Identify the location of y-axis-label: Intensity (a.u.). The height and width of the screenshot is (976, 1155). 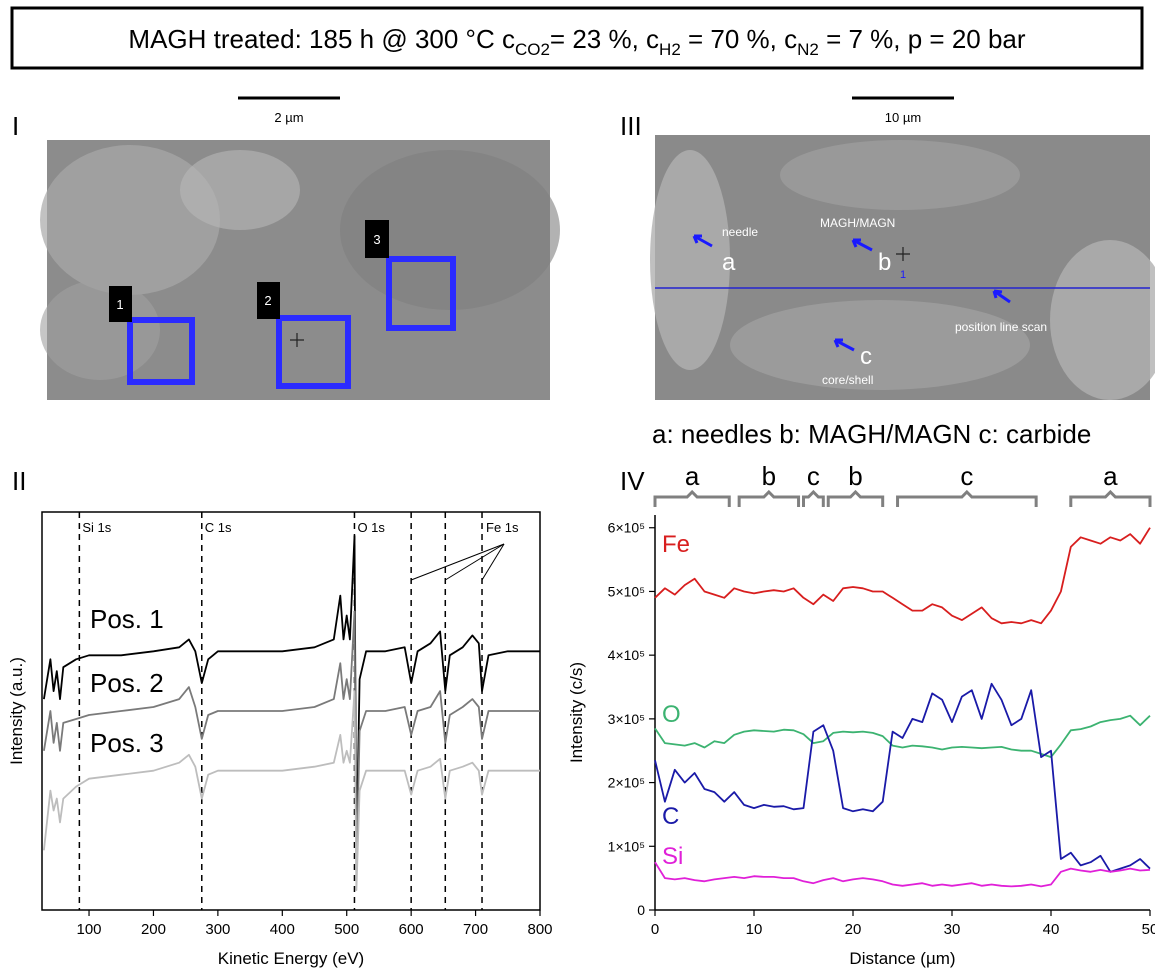
(16, 711).